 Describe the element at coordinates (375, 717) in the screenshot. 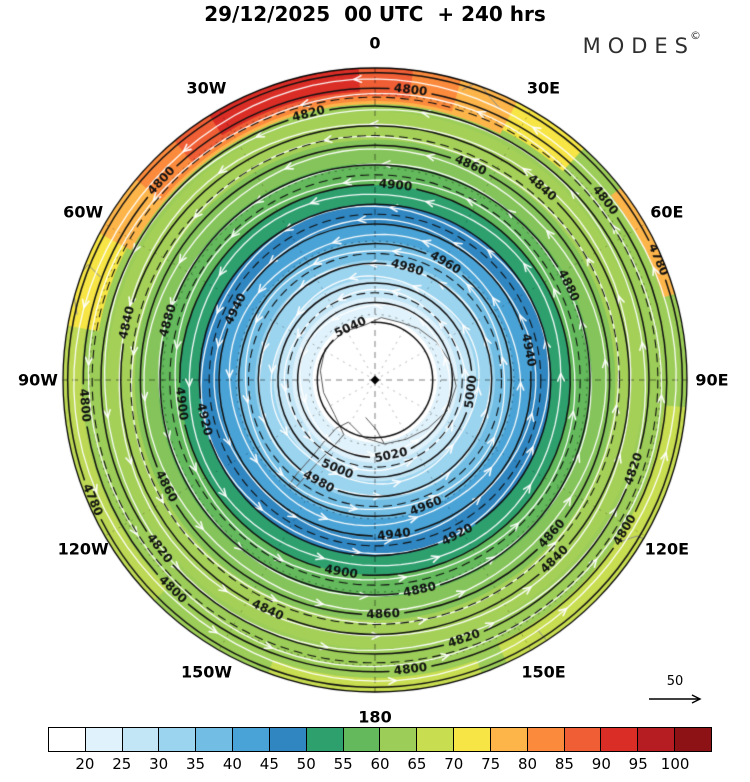

I see `compass-label-180: 180` at that location.